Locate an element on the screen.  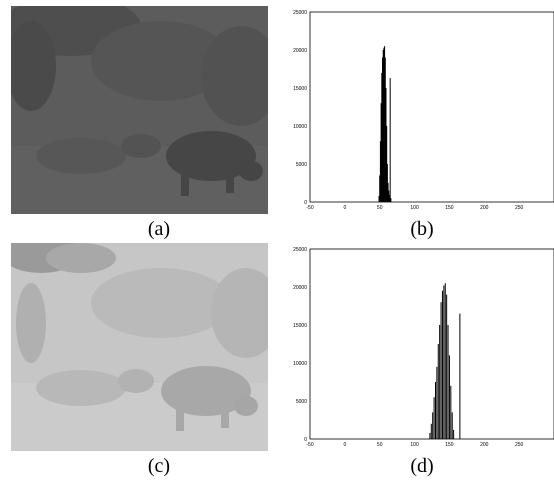
histogram-b-y-tick-label: 15000 is located at coordinates (300, 89).